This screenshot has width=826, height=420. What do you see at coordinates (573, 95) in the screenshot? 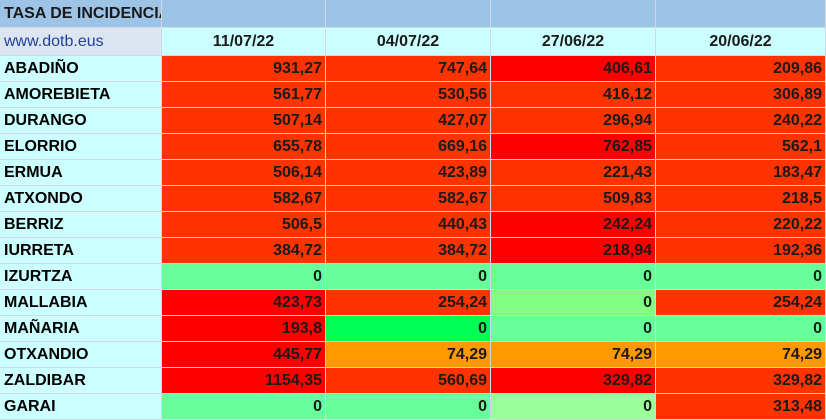
I see `value-cell: 416,12` at bounding box center [573, 95].